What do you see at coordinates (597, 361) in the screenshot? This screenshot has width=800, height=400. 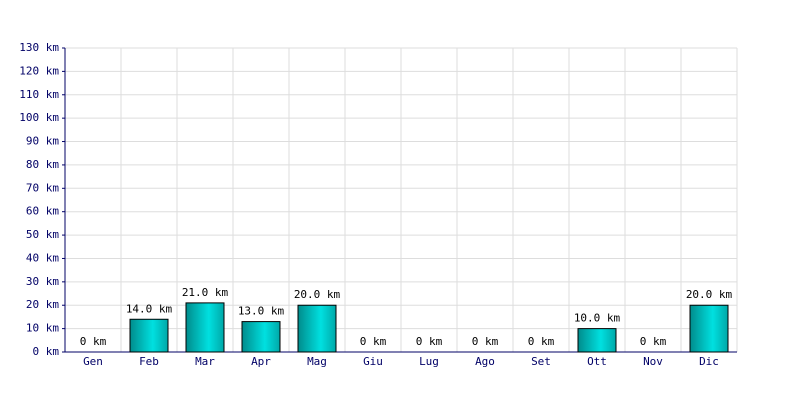 I see `x-tick-label: Ott` at bounding box center [597, 361].